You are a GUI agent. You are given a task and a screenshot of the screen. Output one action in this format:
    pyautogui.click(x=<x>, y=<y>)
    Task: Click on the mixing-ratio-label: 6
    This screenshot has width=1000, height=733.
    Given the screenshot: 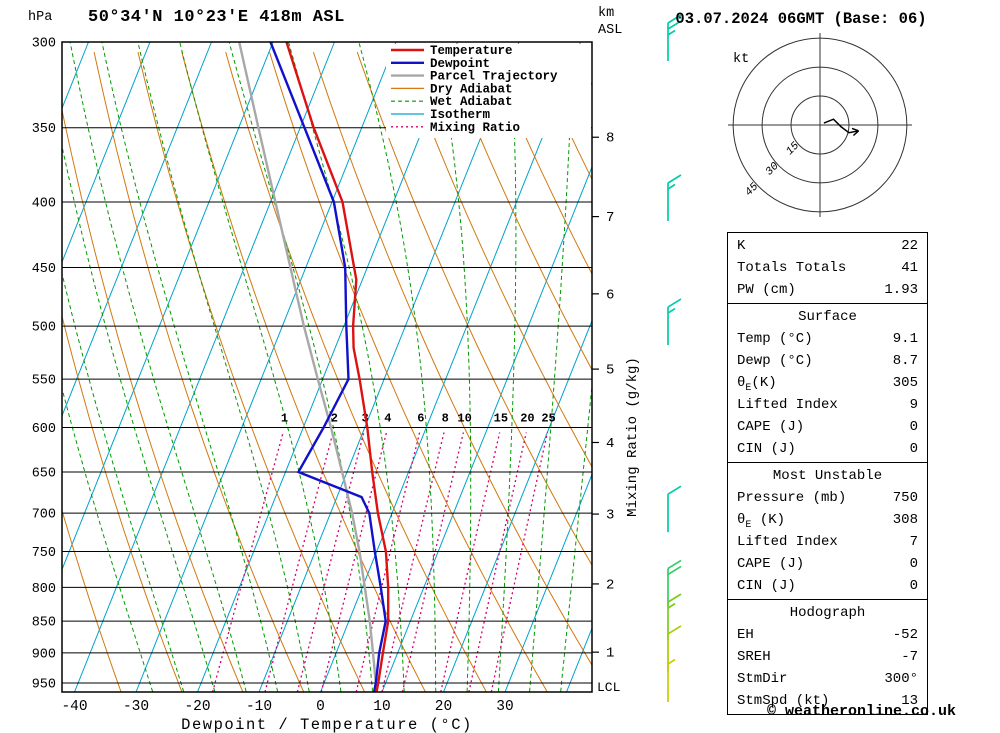 What is the action you would take?
    pyautogui.click(x=420, y=418)
    